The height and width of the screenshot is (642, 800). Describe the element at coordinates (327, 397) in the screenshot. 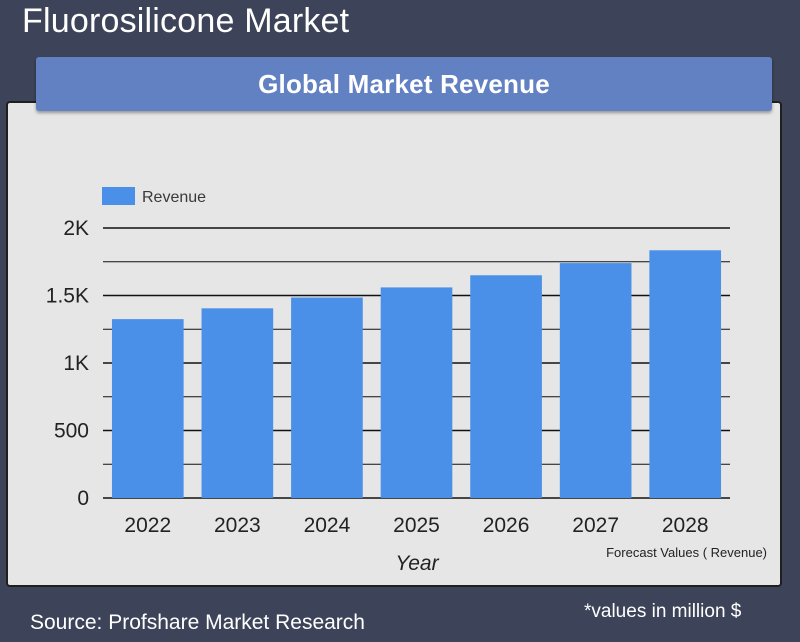

I see `bar-2024` at that location.